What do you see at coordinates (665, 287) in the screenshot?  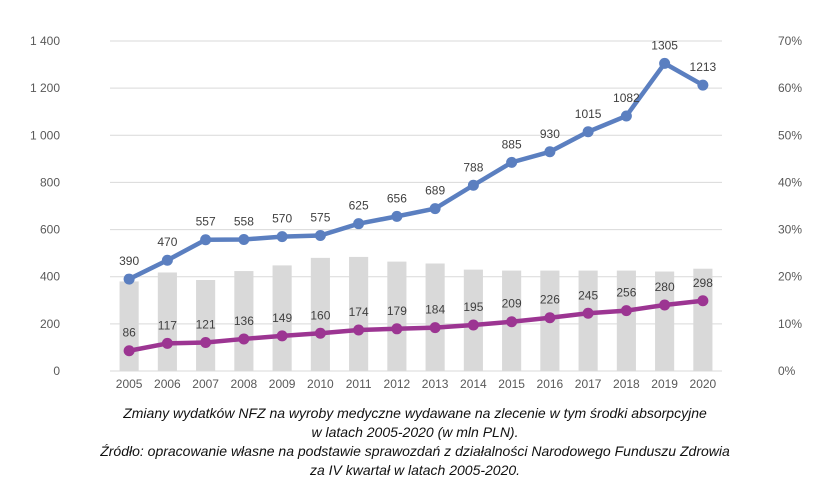 I see `data-label: 280` at bounding box center [665, 287].